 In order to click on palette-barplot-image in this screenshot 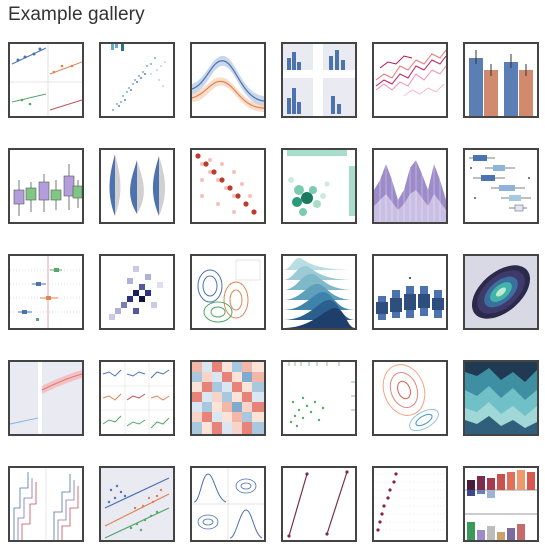, I will do `click(501, 504)`.